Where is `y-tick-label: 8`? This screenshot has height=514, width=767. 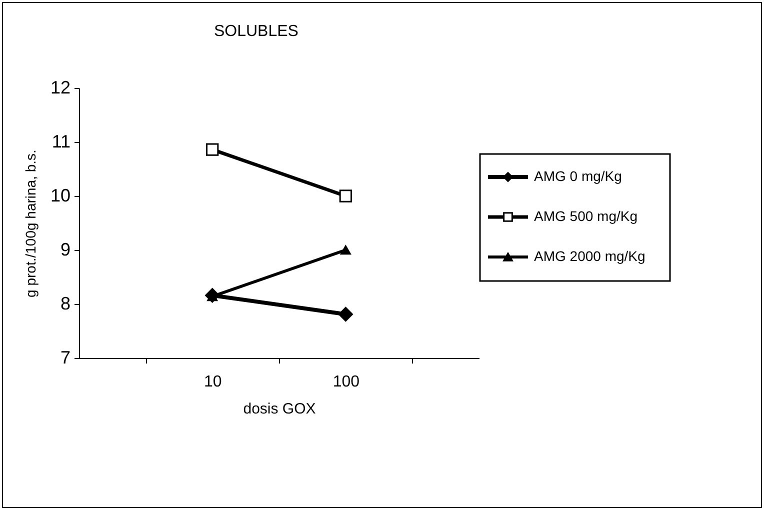
y-tick-label: 8 is located at coordinates (65, 304).